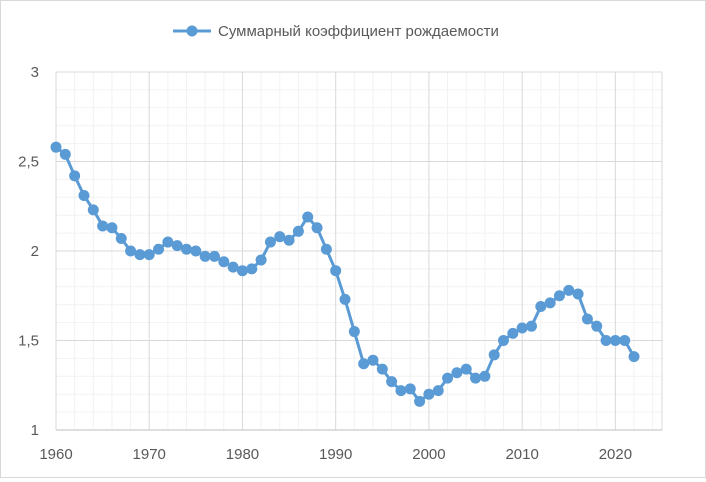 The image size is (706, 482). I want to click on x-tick-label: 2000, so click(428, 454).